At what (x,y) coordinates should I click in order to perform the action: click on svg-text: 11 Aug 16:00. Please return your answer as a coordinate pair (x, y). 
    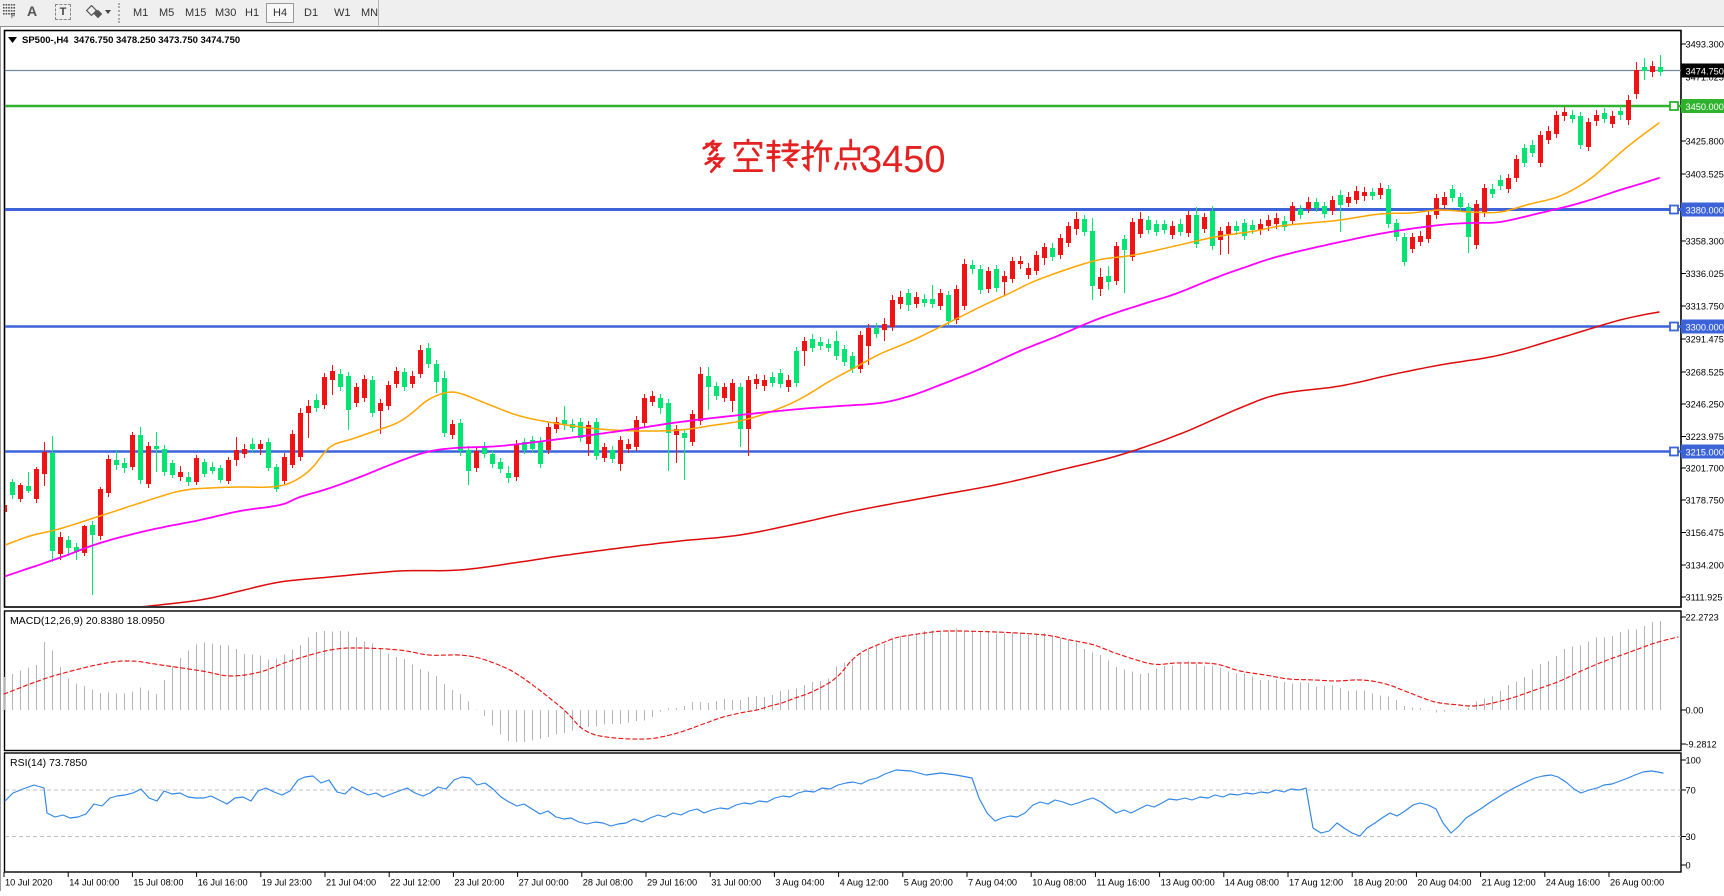
    Looking at the image, I should click on (1122, 883).